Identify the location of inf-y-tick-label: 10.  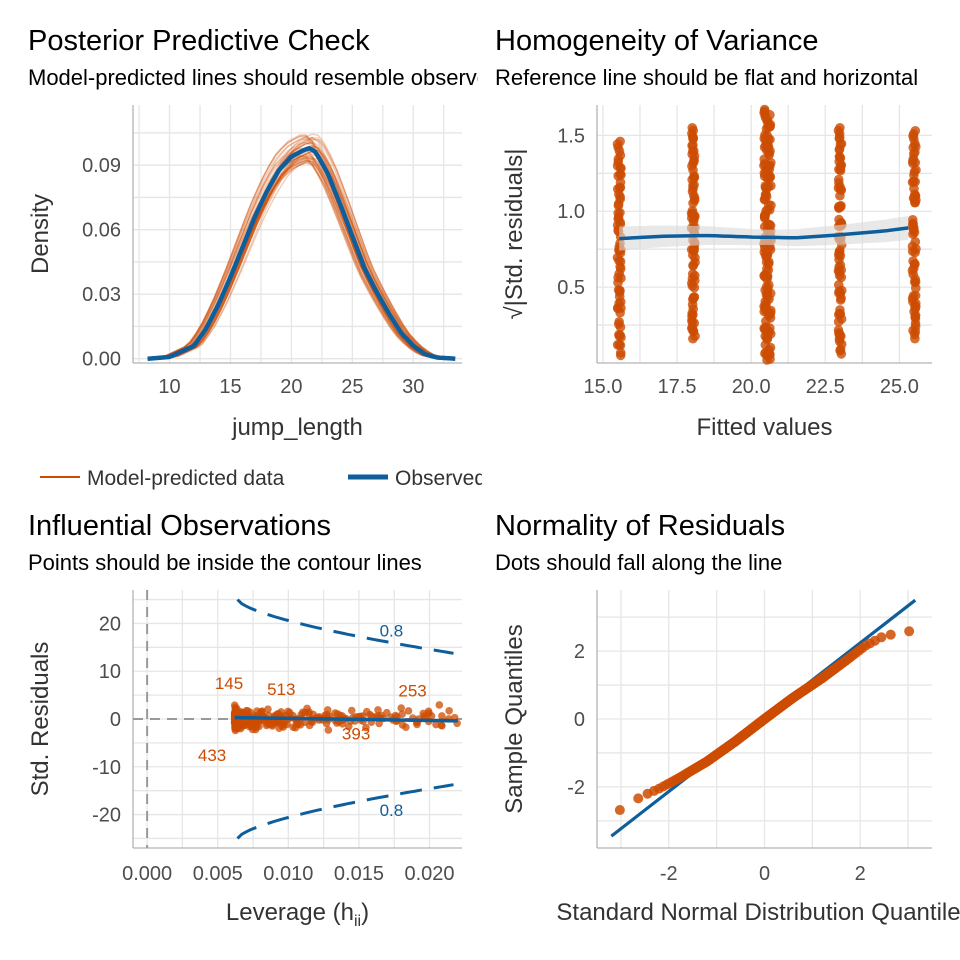
(110, 672).